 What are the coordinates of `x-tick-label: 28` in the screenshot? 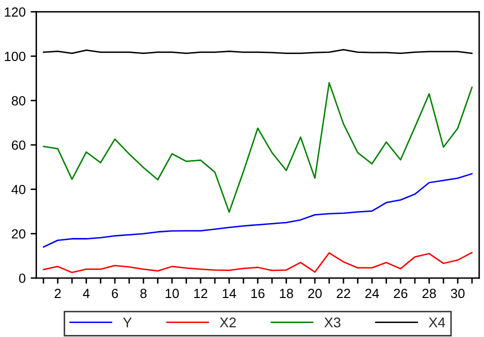 It's located at (429, 293).